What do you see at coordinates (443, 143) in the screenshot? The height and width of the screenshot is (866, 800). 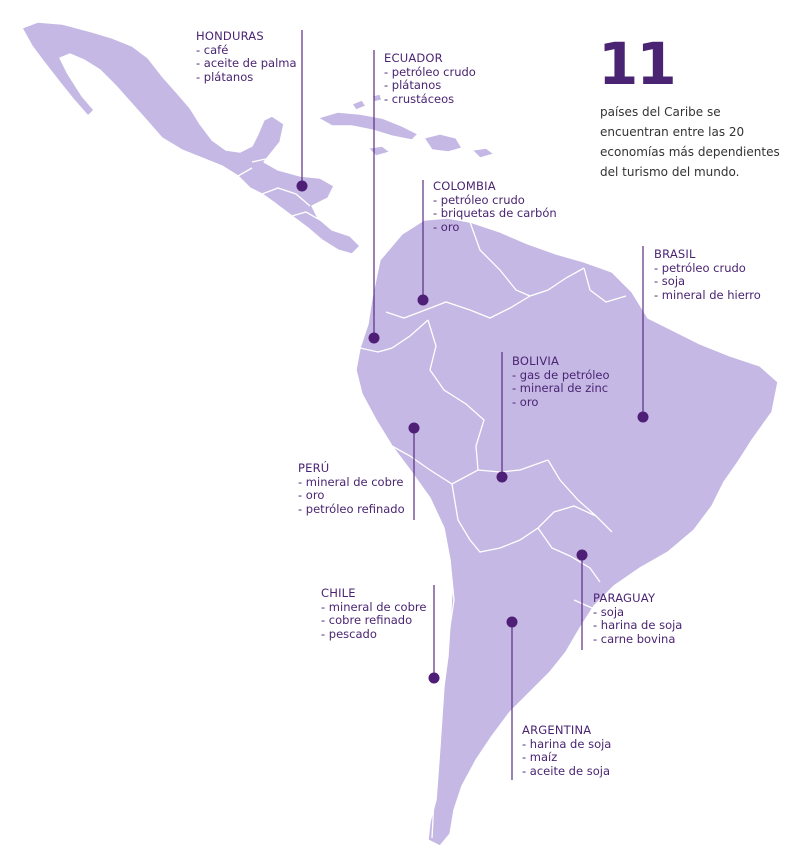 I see `hispaniola-island` at bounding box center [443, 143].